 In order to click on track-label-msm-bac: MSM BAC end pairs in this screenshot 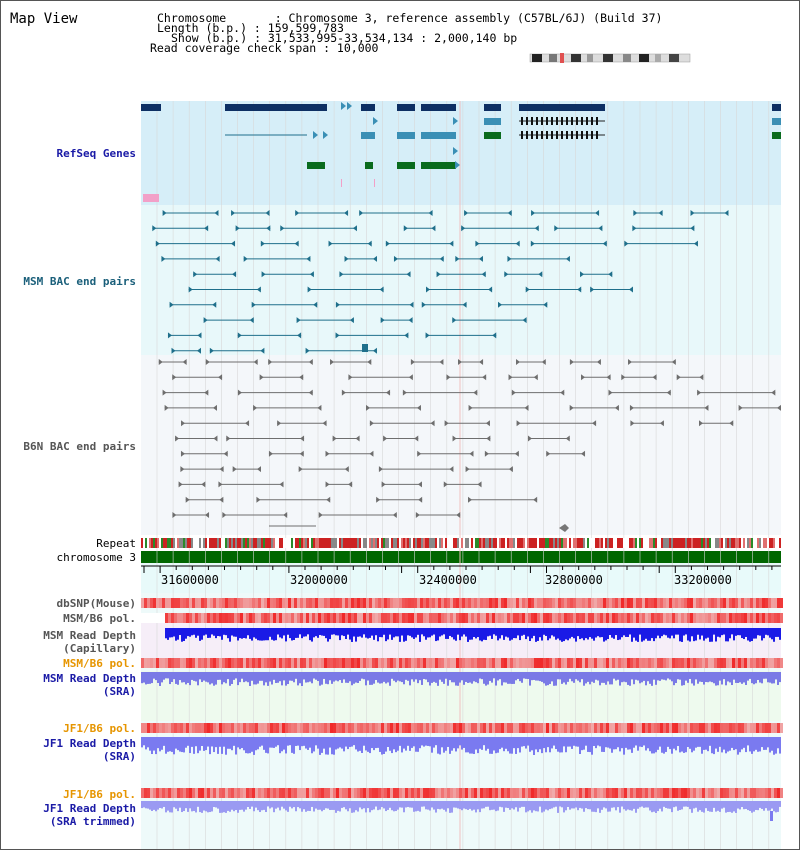, I will do `click(79, 281)`.